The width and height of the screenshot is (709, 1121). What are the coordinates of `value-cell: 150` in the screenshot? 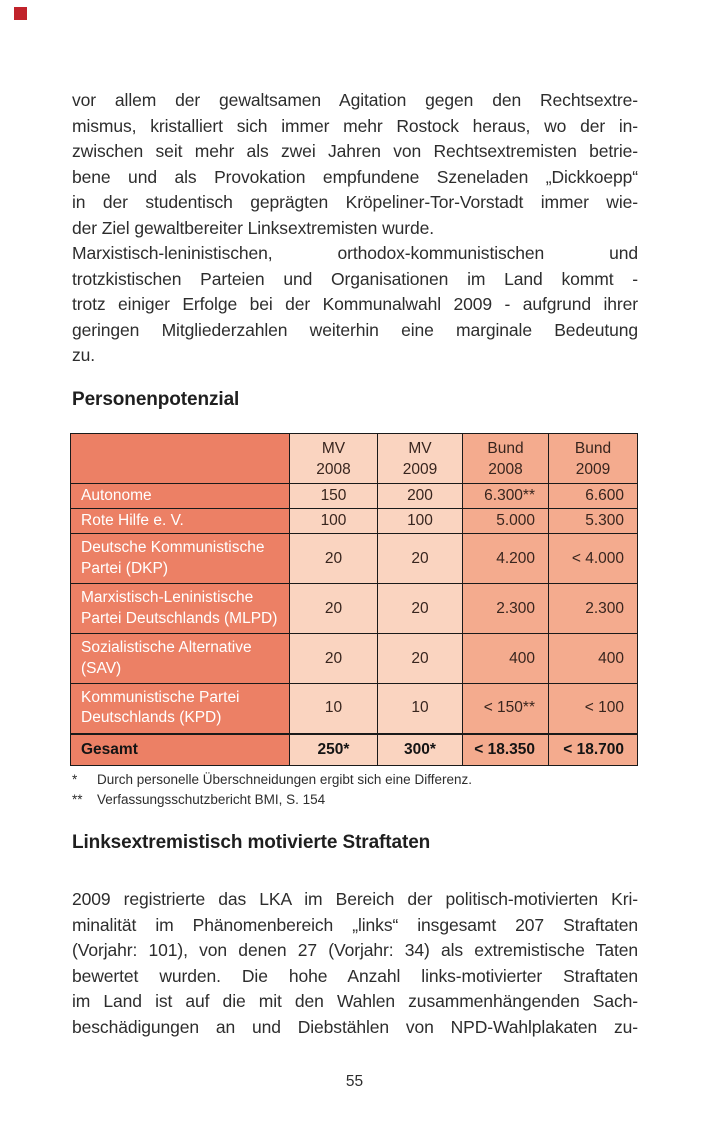 It's located at (333, 496).